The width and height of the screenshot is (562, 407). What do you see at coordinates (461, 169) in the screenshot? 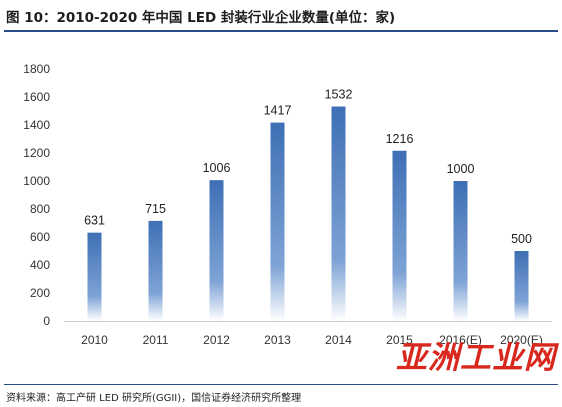
I see `data-label: 1000` at bounding box center [461, 169].